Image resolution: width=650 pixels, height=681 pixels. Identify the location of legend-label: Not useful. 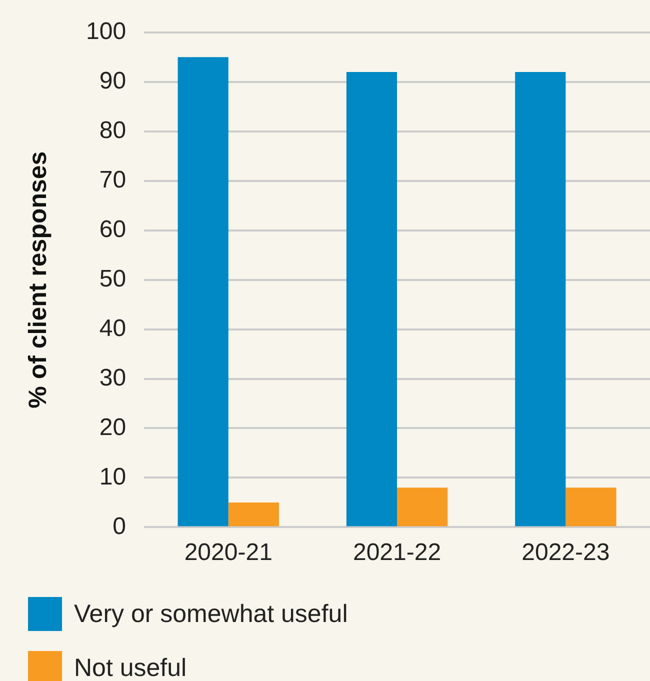
(130, 667).